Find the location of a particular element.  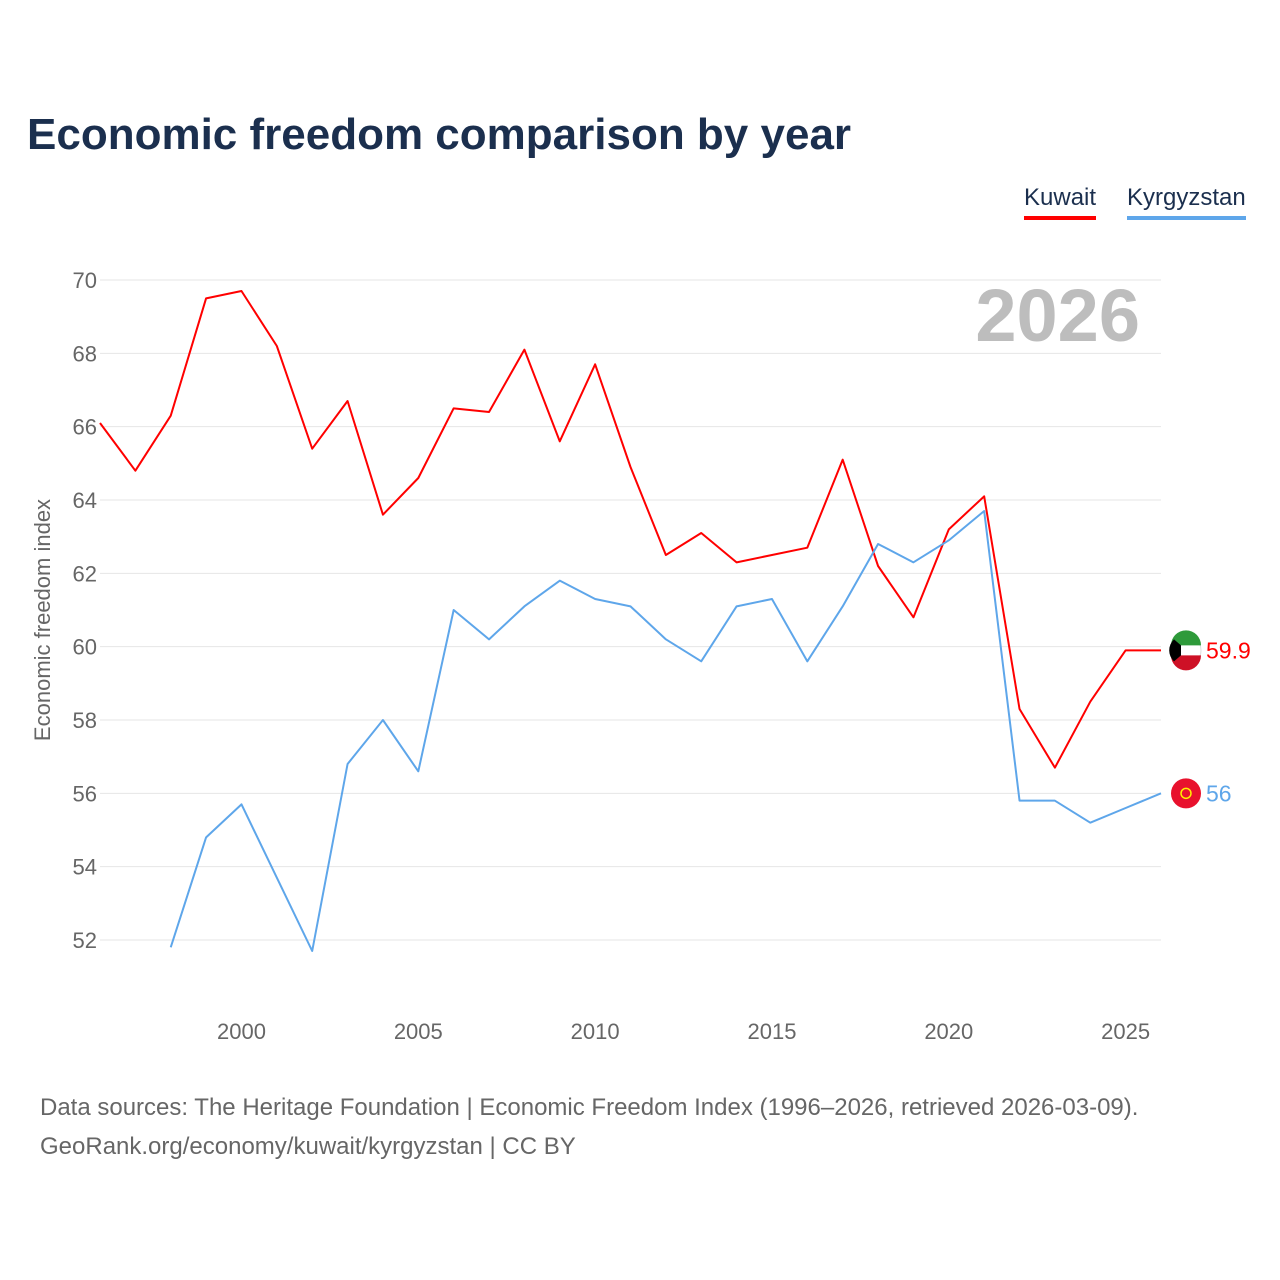

year-watermark: 2026 is located at coordinates (1057, 315).